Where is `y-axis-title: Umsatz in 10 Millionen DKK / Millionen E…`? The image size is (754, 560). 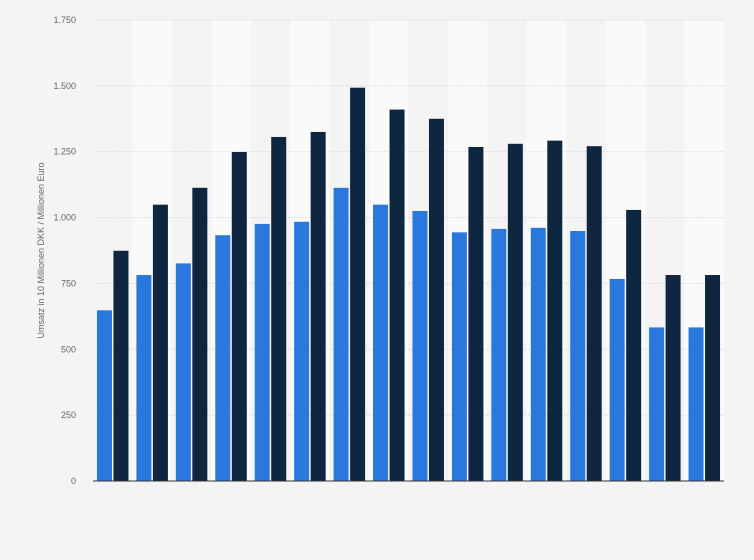
y-axis-title: Umsatz in 10 Millionen DKK / Millionen E… is located at coordinates (41, 250).